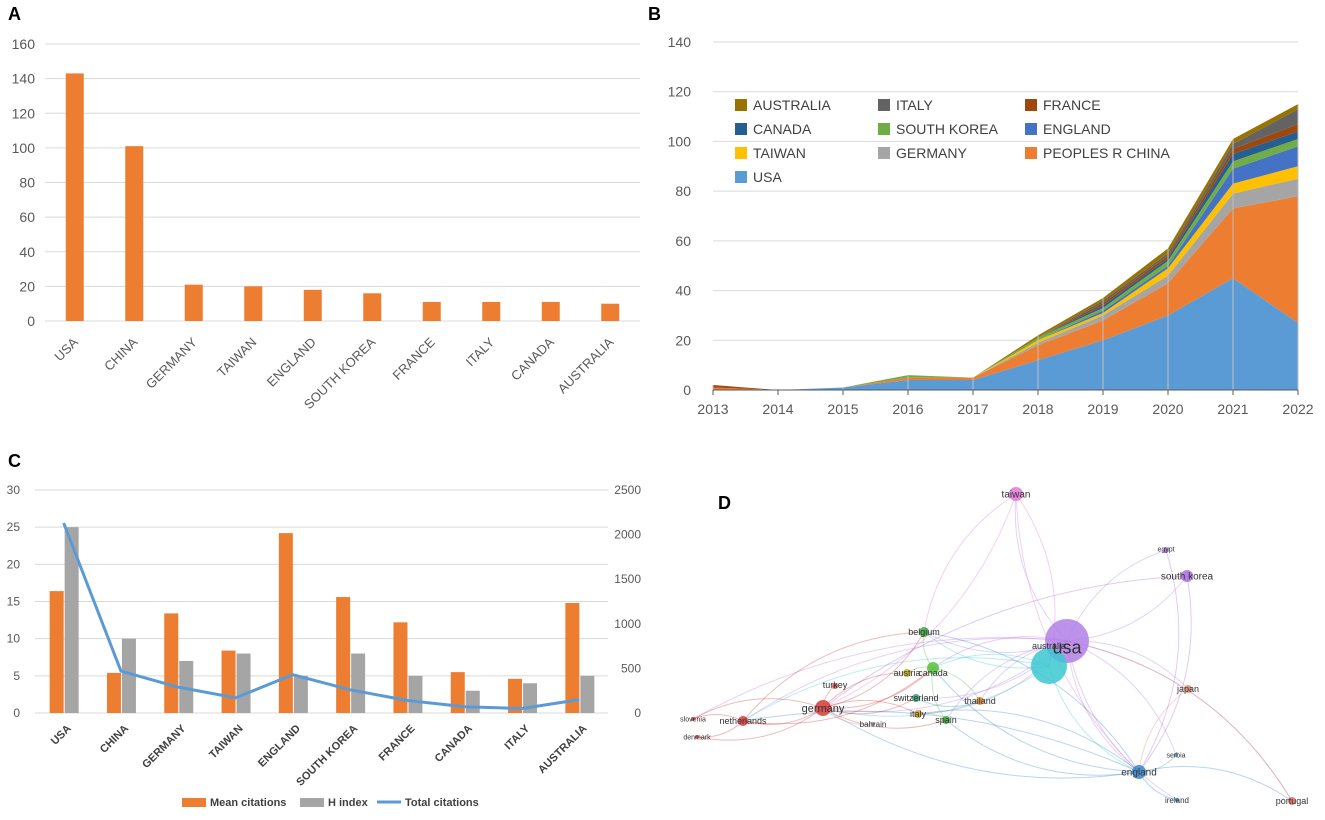  What do you see at coordinates (321, 616) in the screenshot?
I see `line-c-total-citations` at bounding box center [321, 616].